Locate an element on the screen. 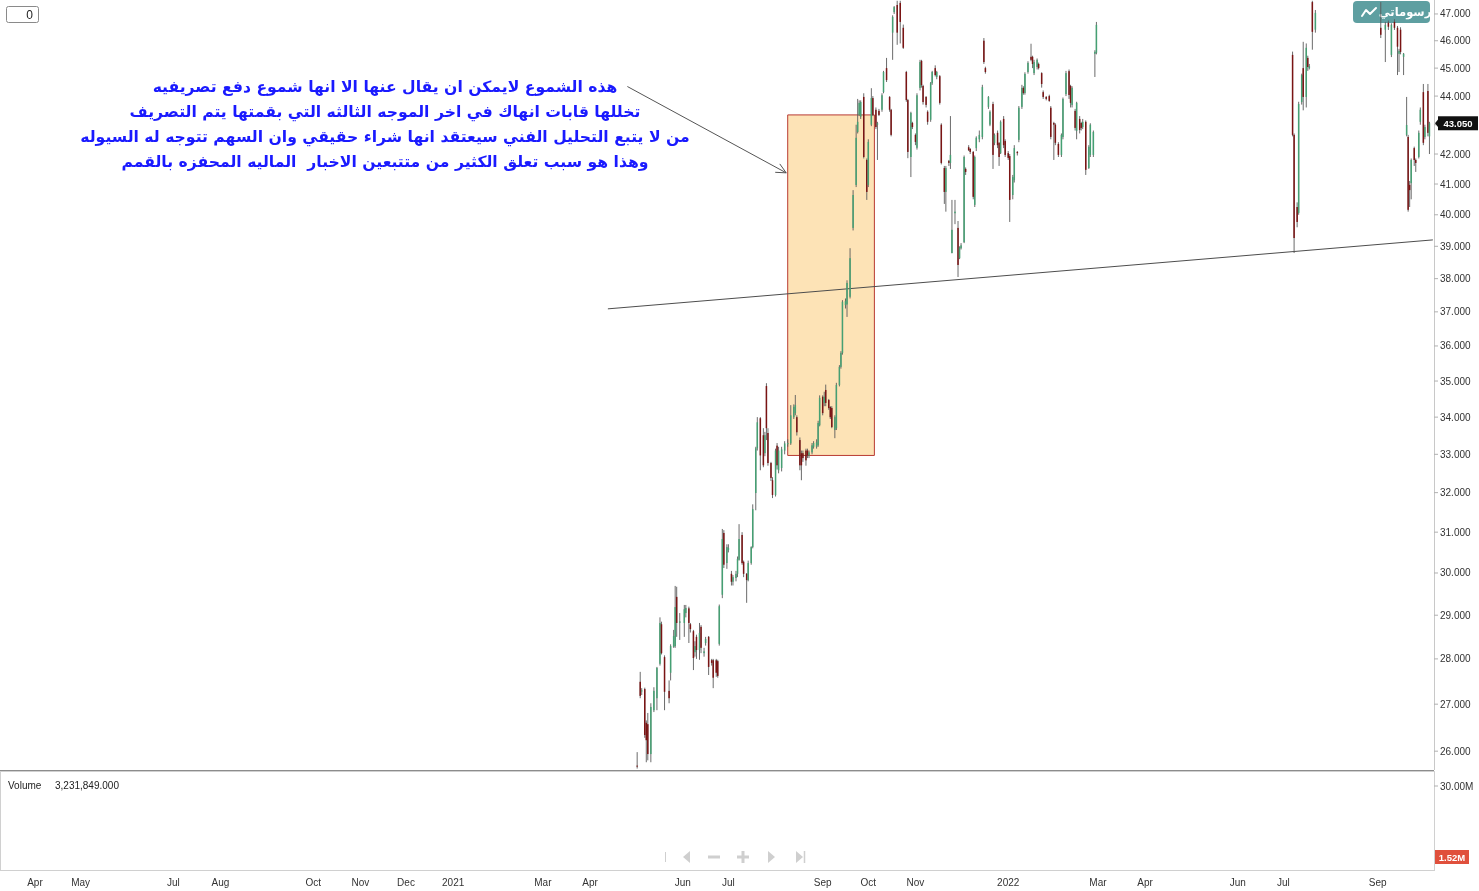  ytick-label: 42.000 is located at coordinates (1455, 154).